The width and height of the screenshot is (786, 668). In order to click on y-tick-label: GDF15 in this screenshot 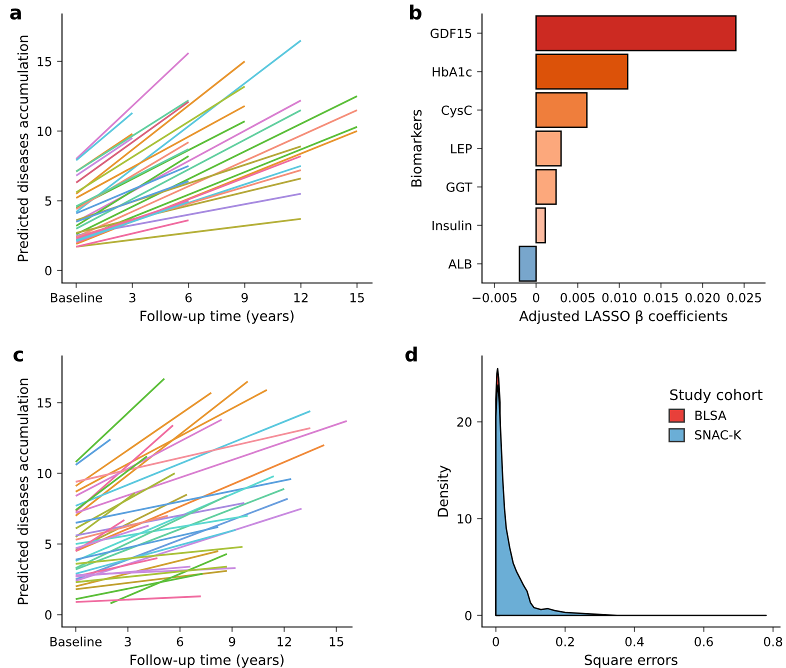, I will do `click(451, 33)`.